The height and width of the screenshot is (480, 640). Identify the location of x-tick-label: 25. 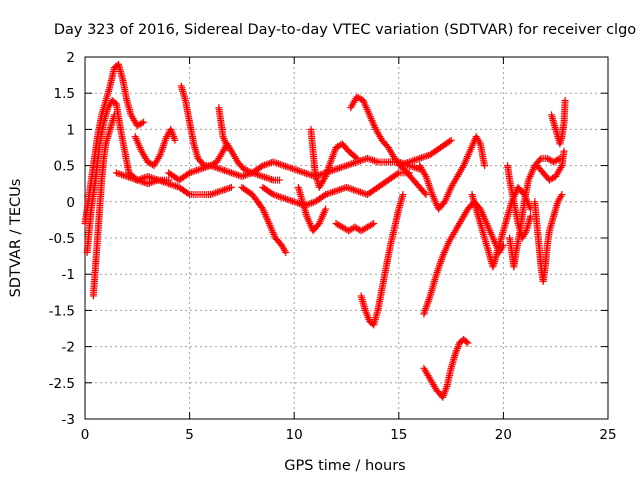
(607, 435).